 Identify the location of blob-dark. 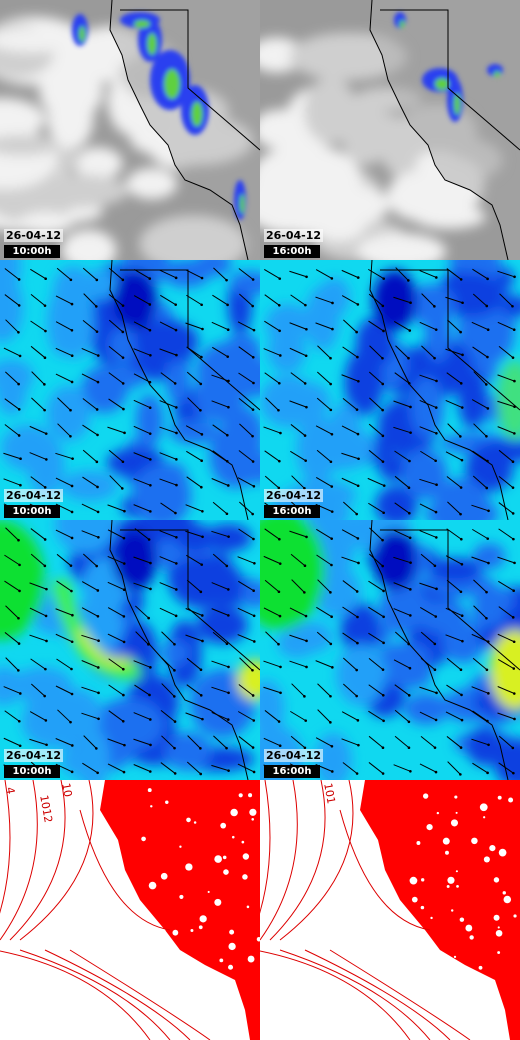
(395, 300).